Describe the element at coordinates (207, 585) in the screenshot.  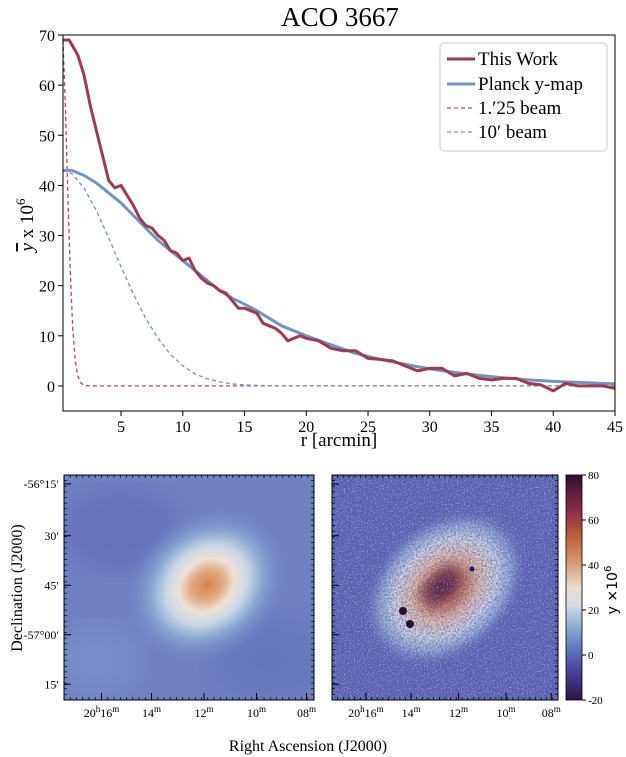
I see `cluster-emission-smooth` at that location.